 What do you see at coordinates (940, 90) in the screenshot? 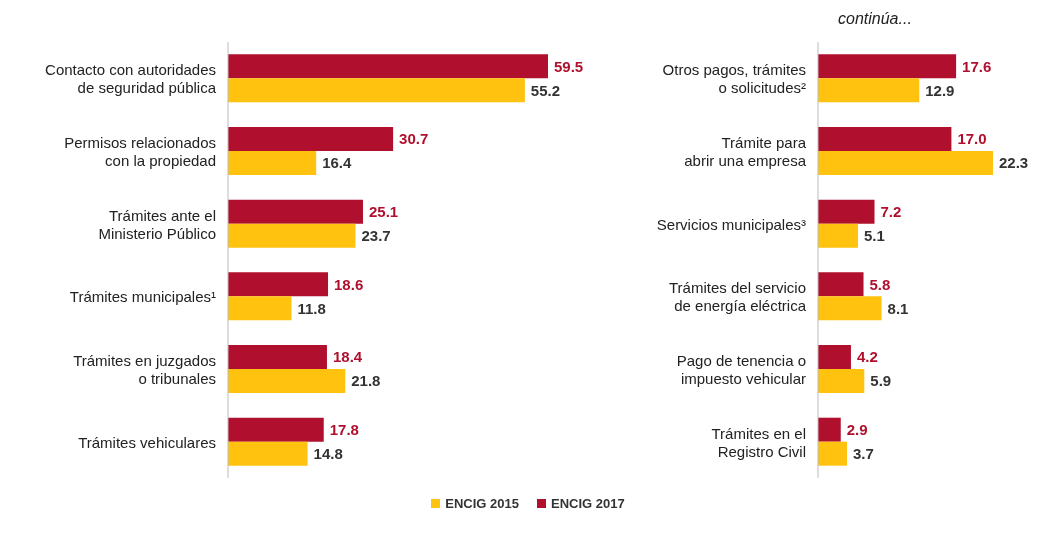
I see `data-label: 12.9` at bounding box center [940, 90].